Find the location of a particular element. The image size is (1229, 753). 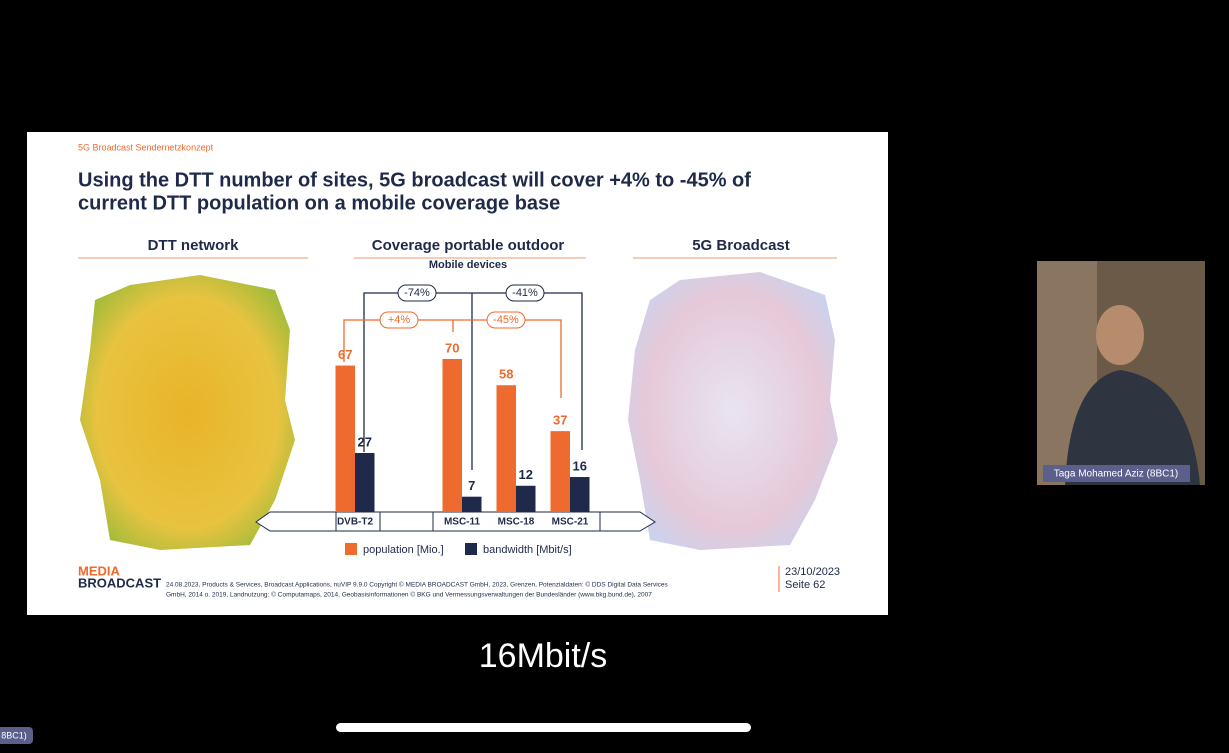

logo: BROADCAST is located at coordinates (119, 582).